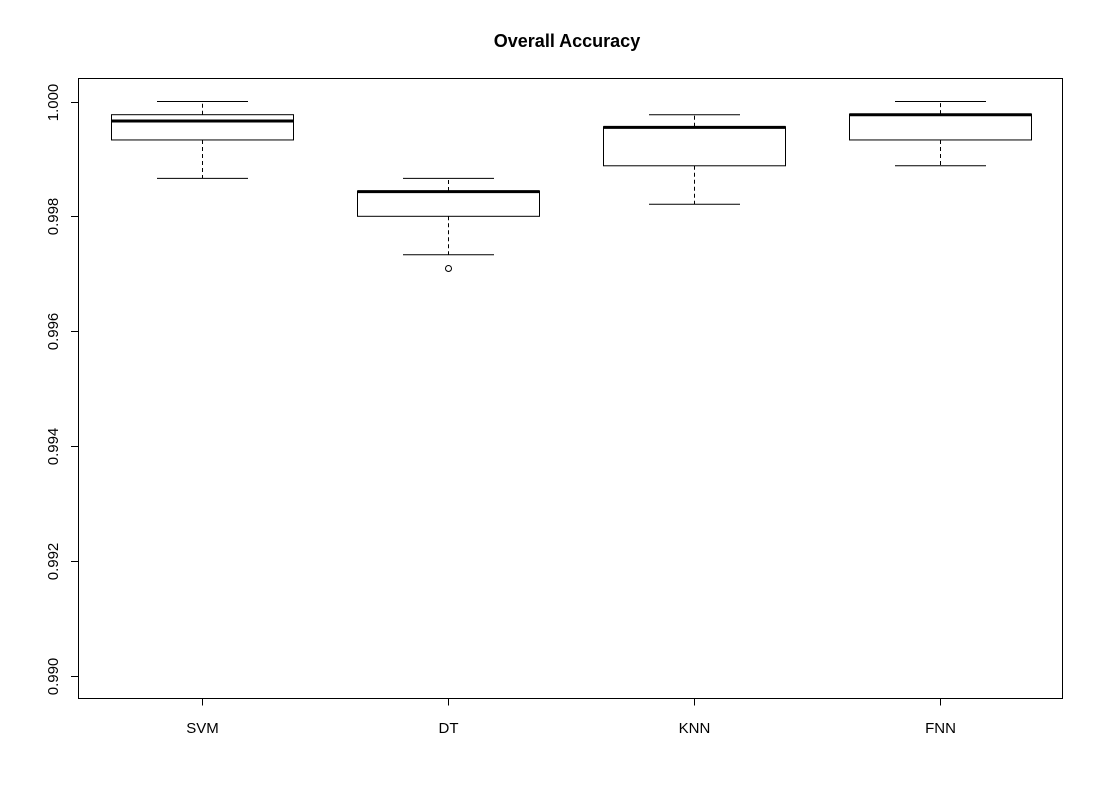 The height and width of the screenshot is (796, 1103). I want to click on x-tick-label: SVM, so click(202, 728).